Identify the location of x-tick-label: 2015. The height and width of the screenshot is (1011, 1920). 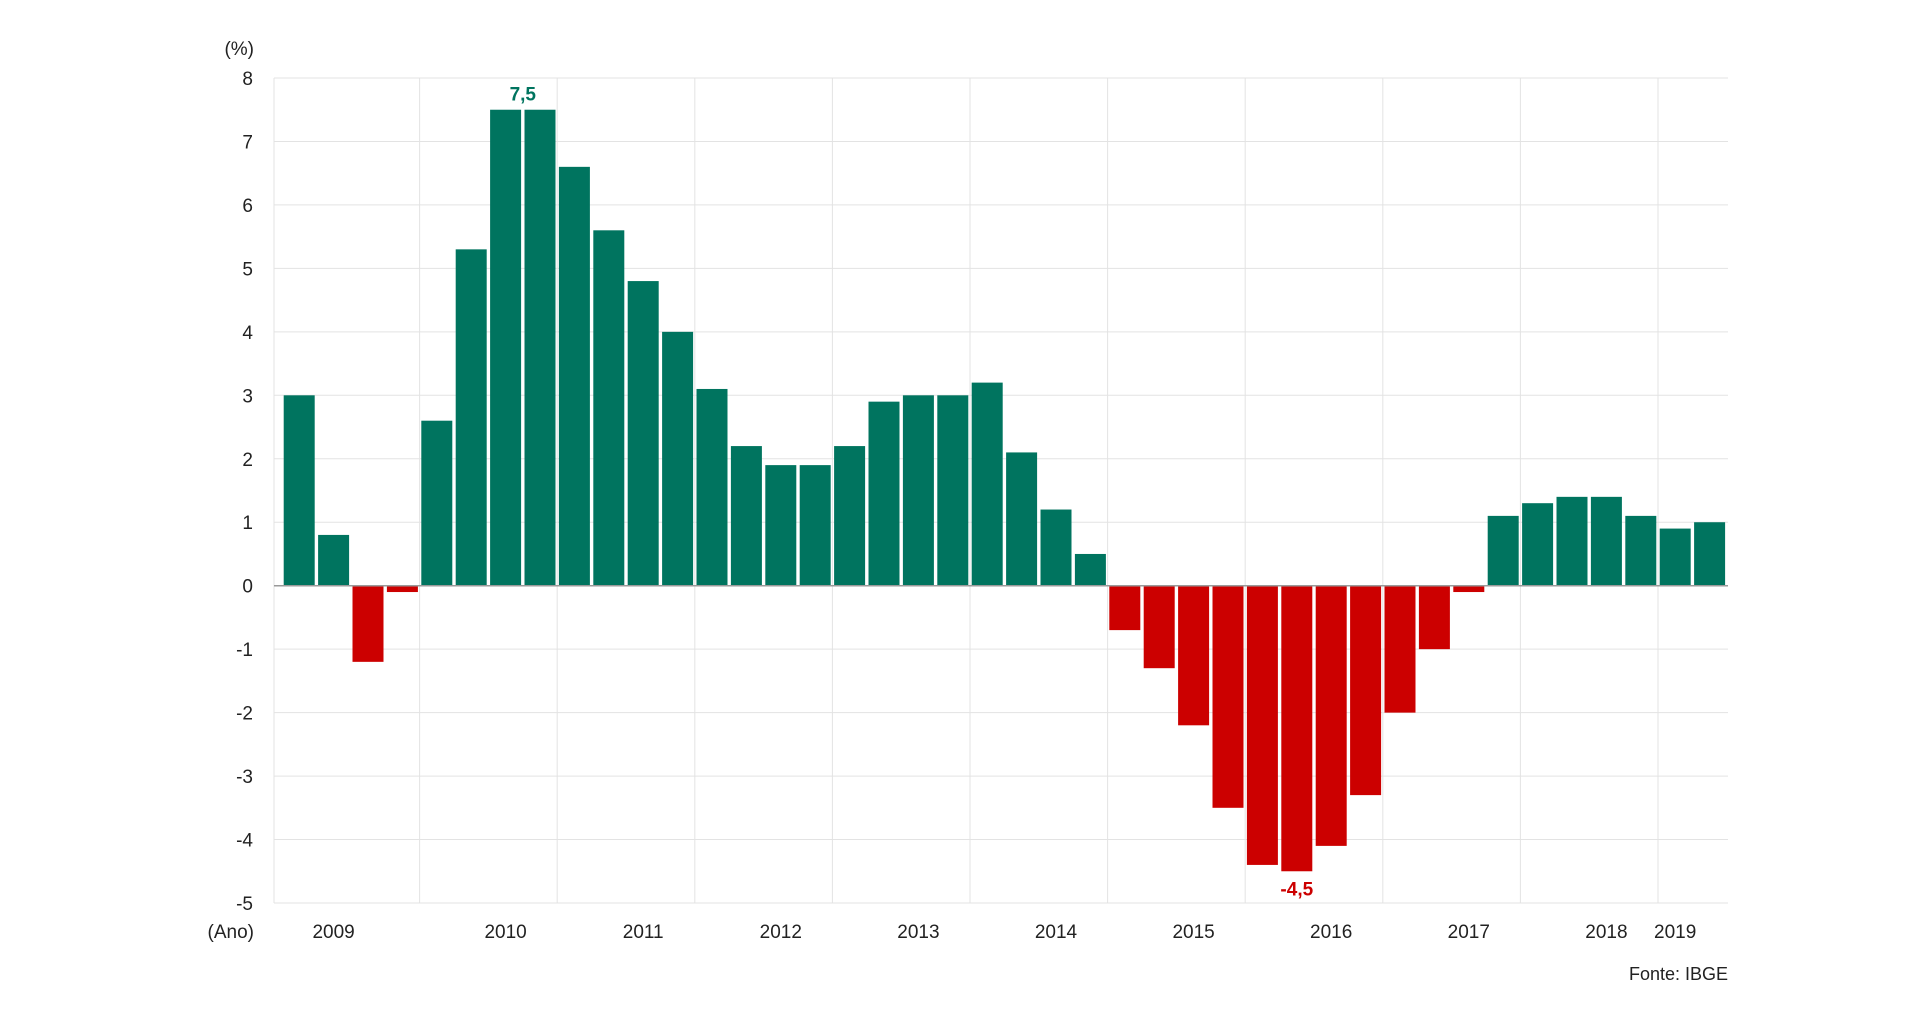
(1193, 932).